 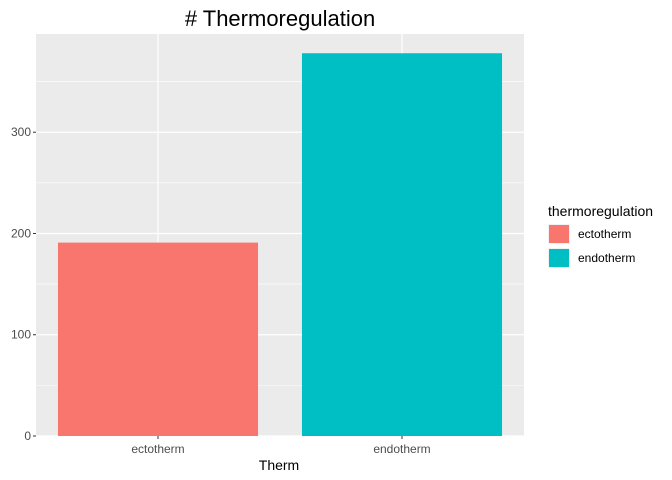 I want to click on legend: thermoregulation ectotherm endotherm, so click(x=600, y=235).